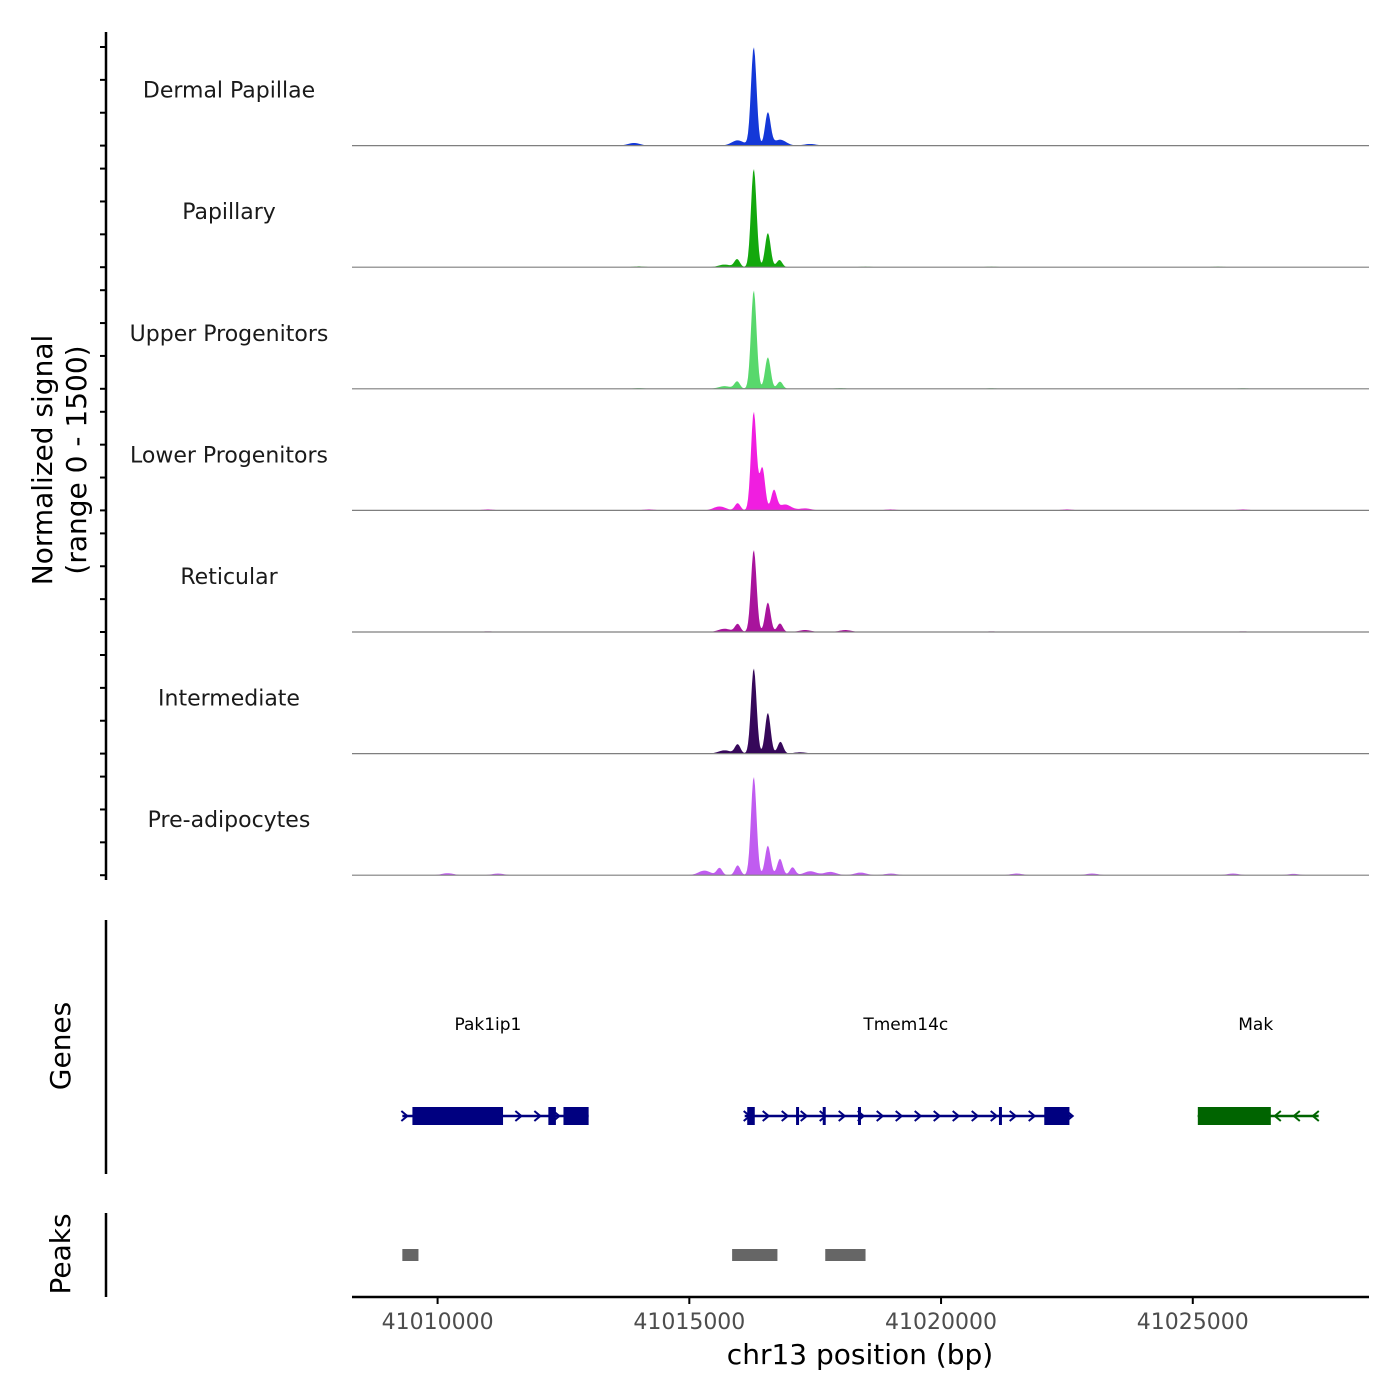 Image resolution: width=1400 pixels, height=1400 pixels. Describe the element at coordinates (229, 820) in the screenshot. I see `track-label: Pre-adipocytes` at that location.